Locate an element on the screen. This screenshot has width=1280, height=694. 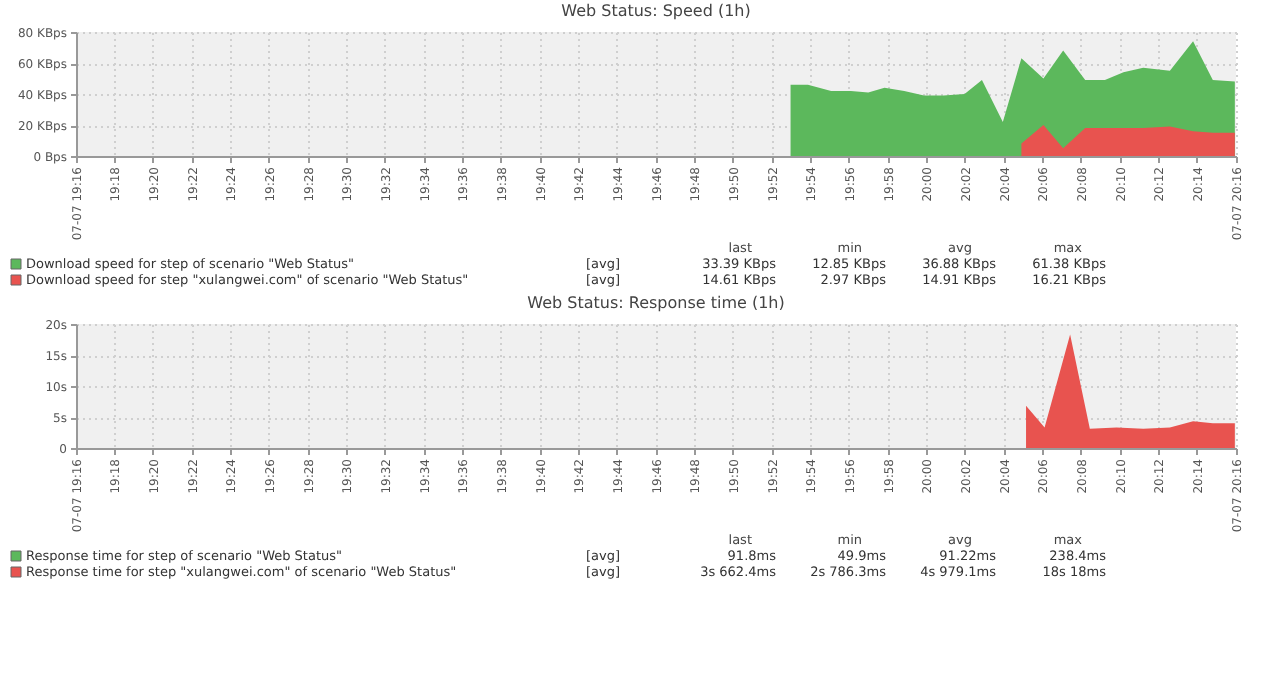
chart-title: Web Status: Speed (1h) is located at coordinates (656, 11).